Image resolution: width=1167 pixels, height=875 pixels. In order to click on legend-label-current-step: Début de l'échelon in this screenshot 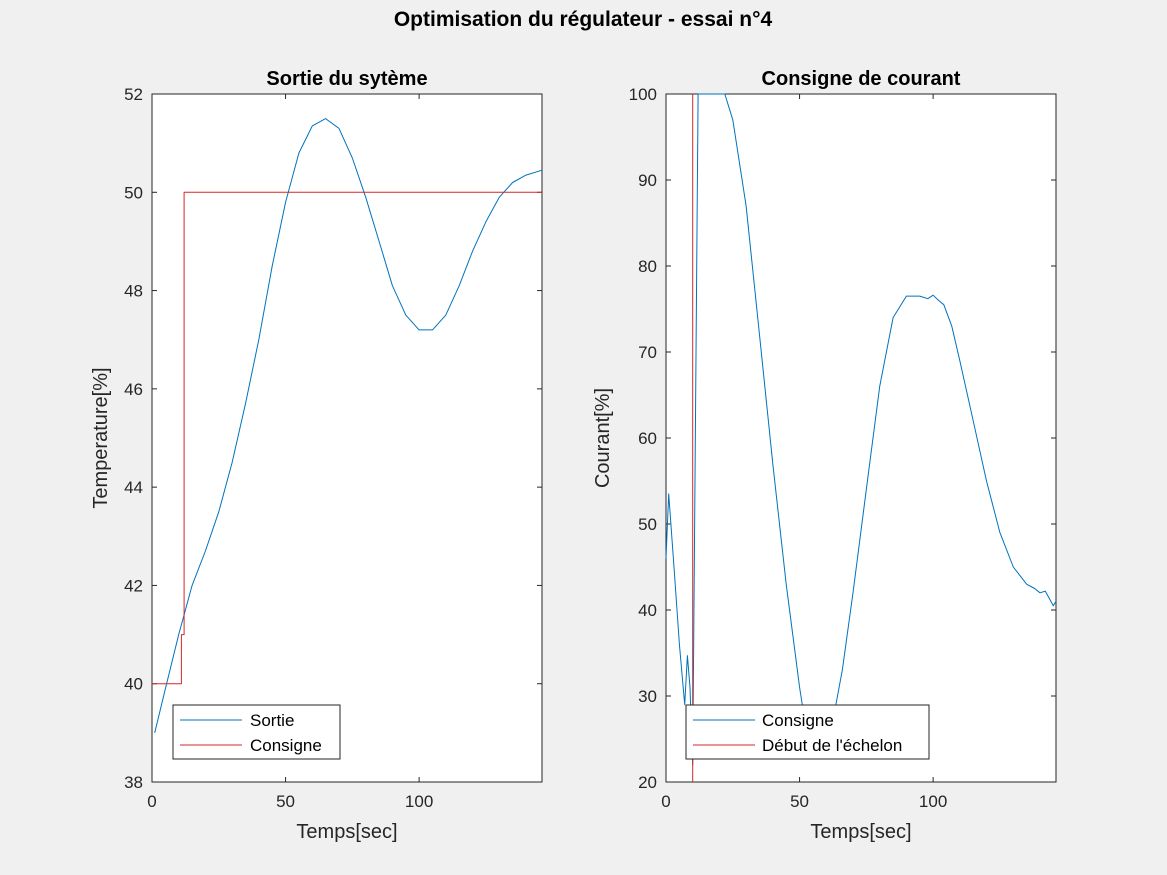, I will do `click(832, 745)`.